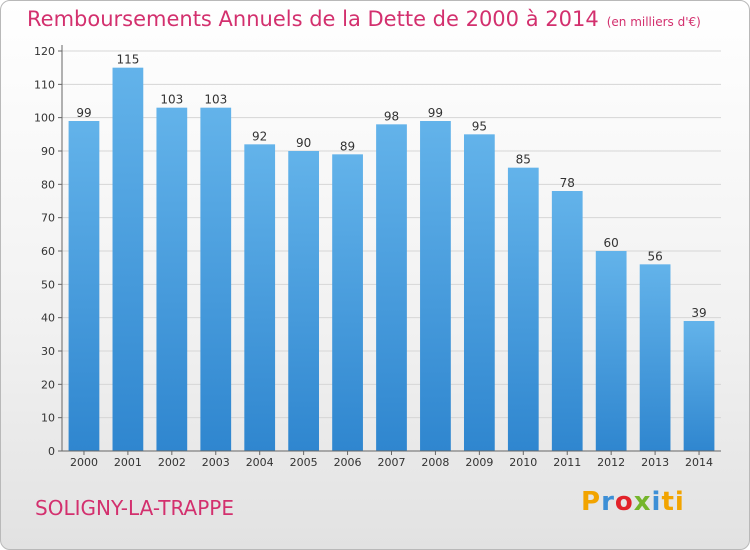 Image resolution: width=750 pixels, height=550 pixels. What do you see at coordinates (347, 146) in the screenshot?
I see `bar-value-label: 89` at bounding box center [347, 146].